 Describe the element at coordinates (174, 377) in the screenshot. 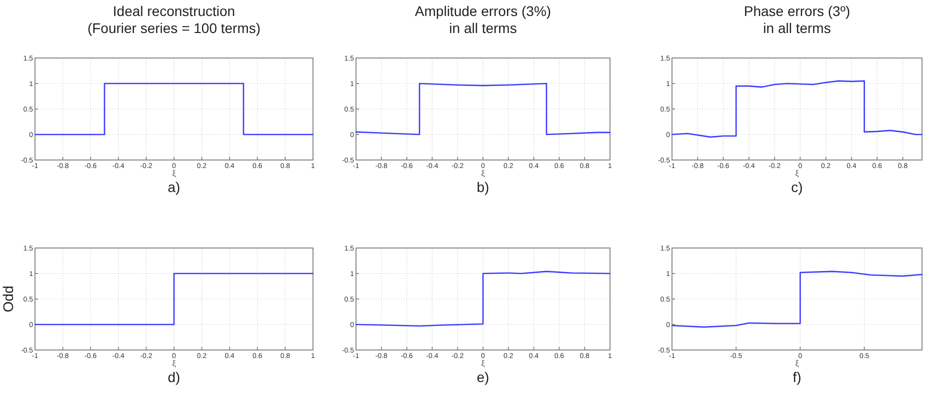

I see `text: d)` at that location.